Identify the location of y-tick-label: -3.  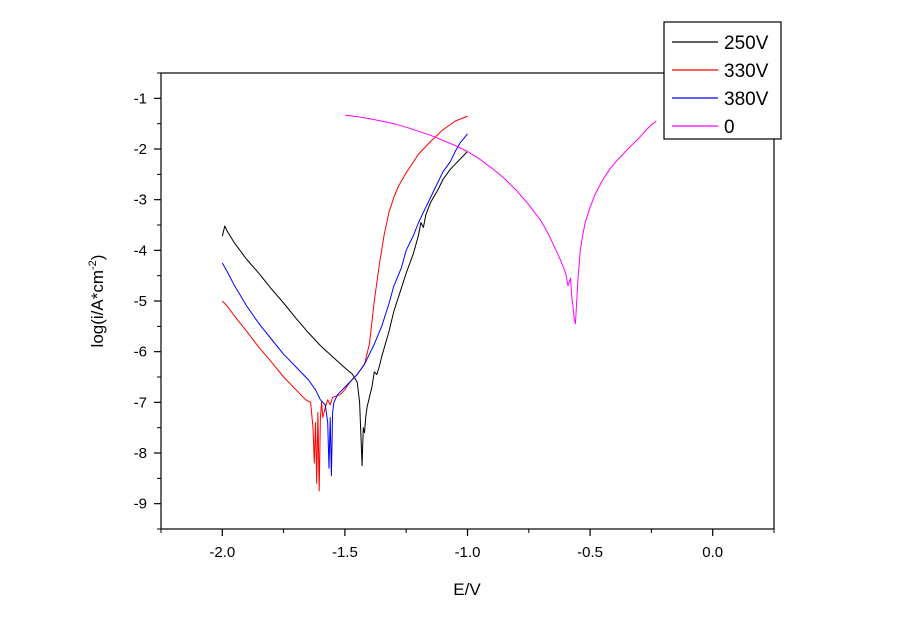
(140, 200).